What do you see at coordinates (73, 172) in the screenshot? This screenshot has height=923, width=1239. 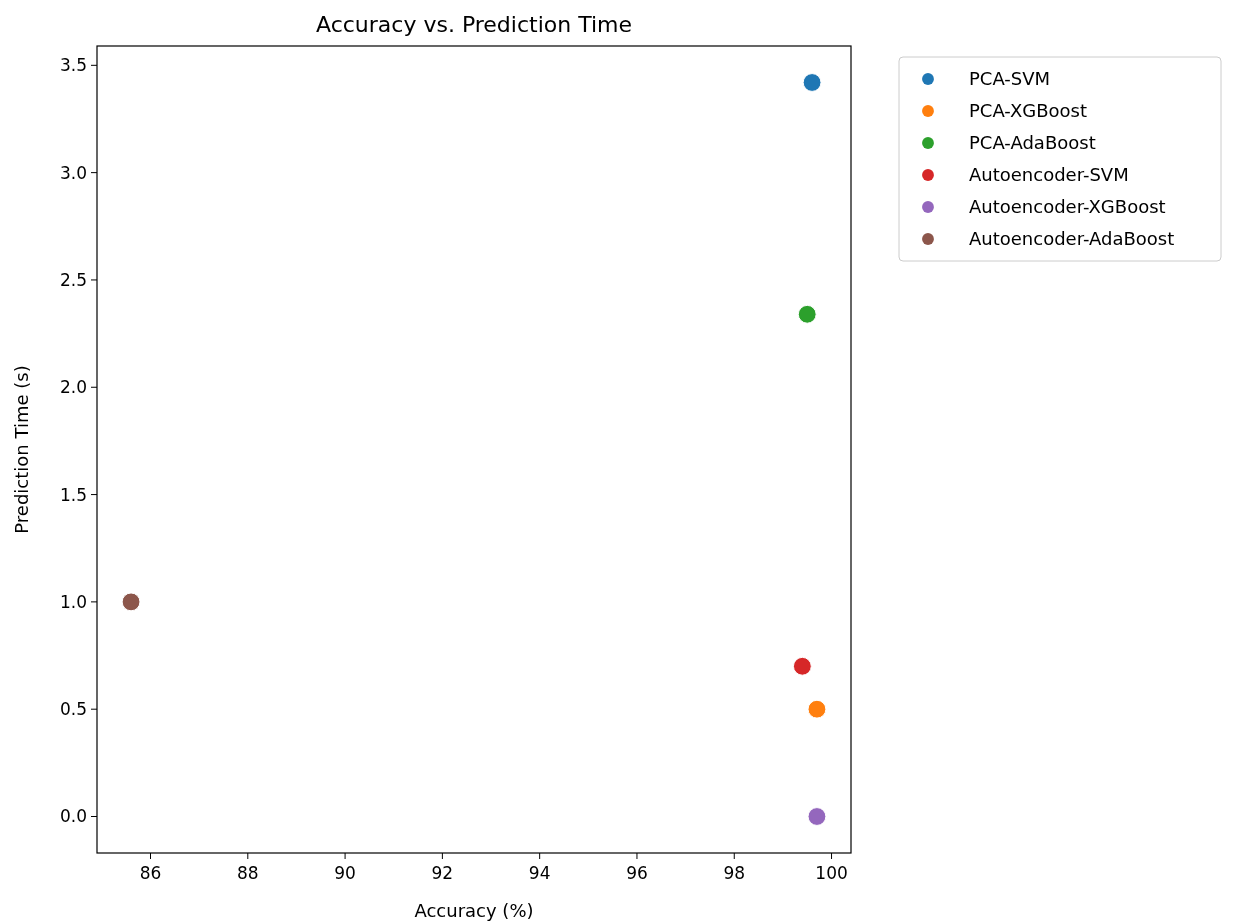 I see `y-tick-label: 3.0` at bounding box center [73, 172].